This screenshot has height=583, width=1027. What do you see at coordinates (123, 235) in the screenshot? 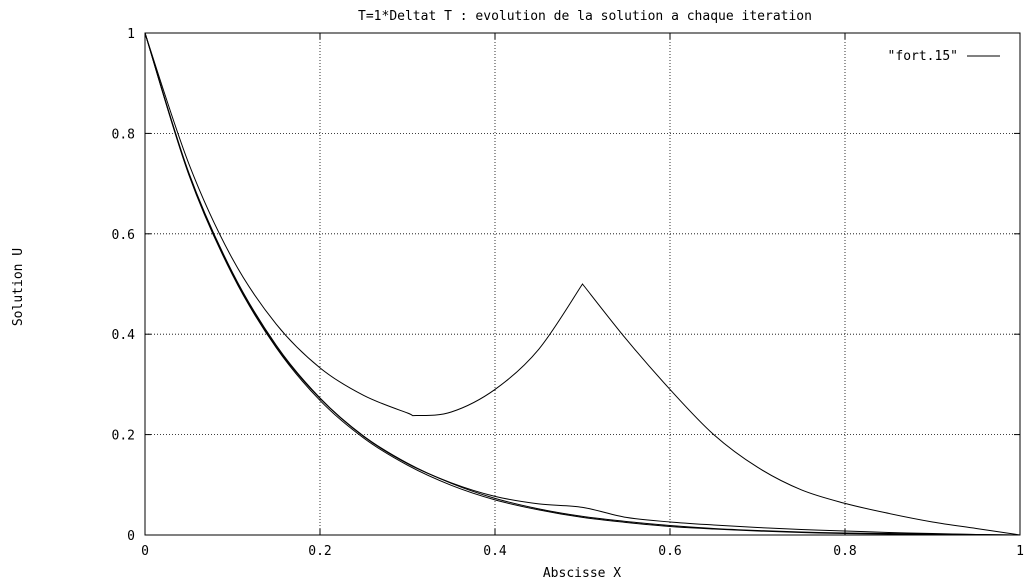
I see `y-tick-label: 0.6` at bounding box center [123, 235].